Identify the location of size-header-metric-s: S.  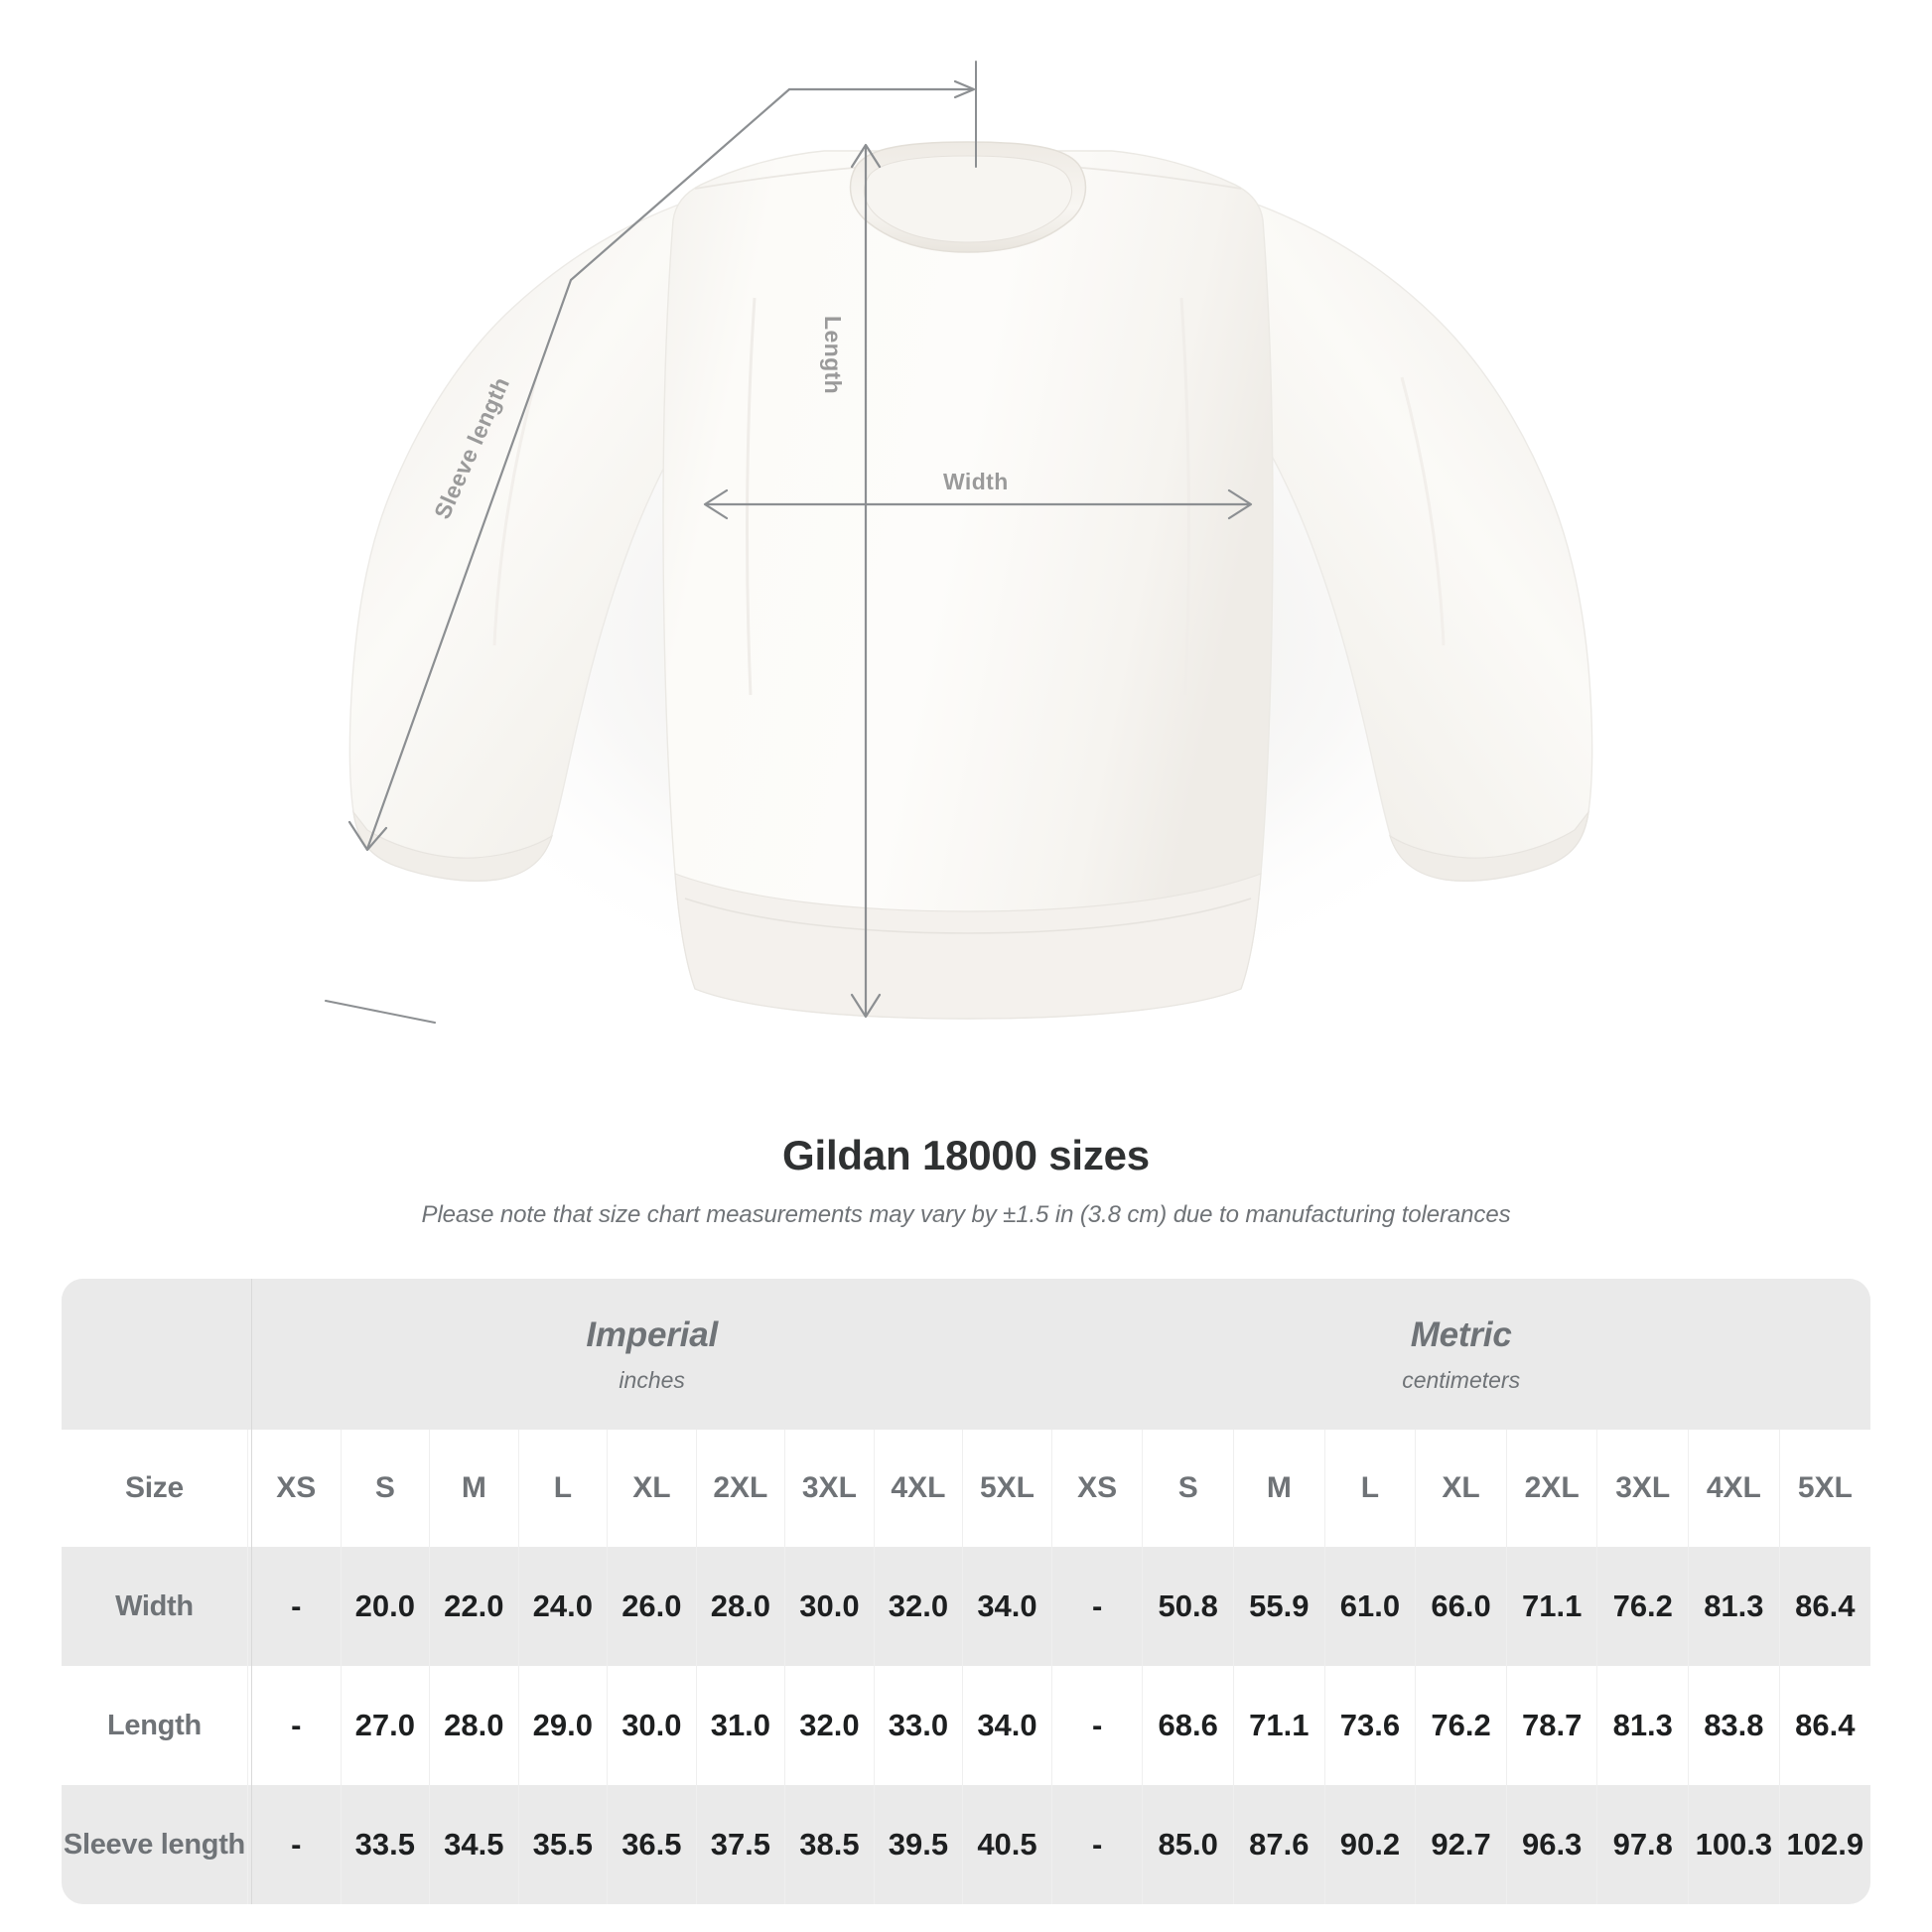
(1188, 1488).